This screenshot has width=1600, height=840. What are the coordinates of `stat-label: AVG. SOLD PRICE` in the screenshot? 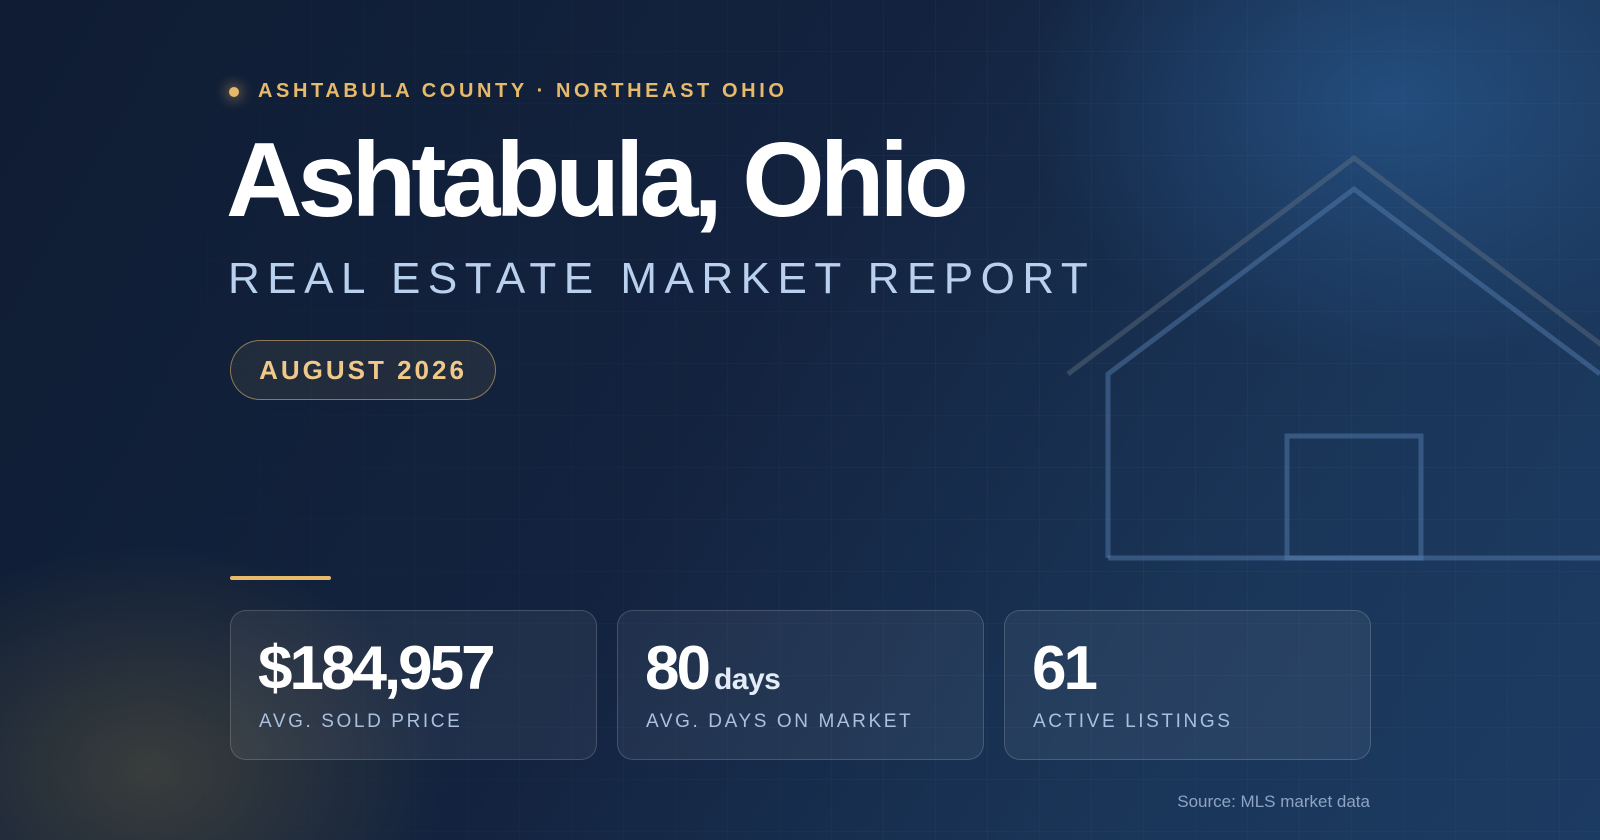 It's located at (361, 721).